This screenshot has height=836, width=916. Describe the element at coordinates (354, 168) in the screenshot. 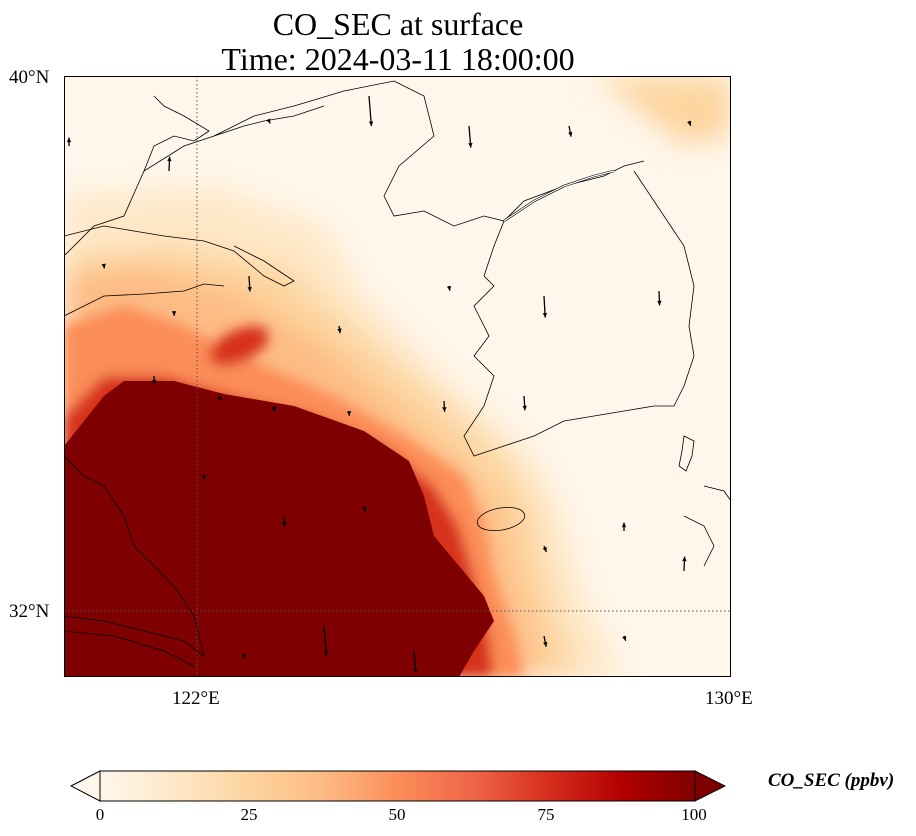

I see `coastline-north` at that location.